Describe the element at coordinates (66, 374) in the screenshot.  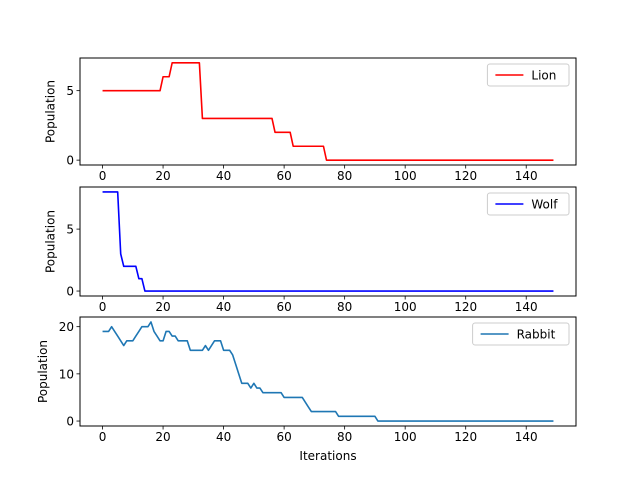
I see `y-tick-label: 10` at that location.